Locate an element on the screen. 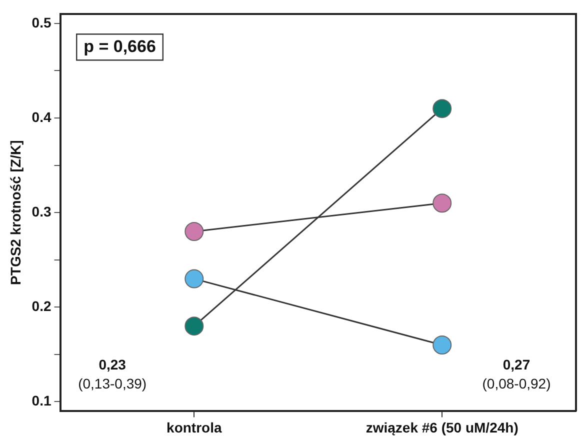 The height and width of the screenshot is (444, 586). annotation: (0,13-0,39) is located at coordinates (112, 384).